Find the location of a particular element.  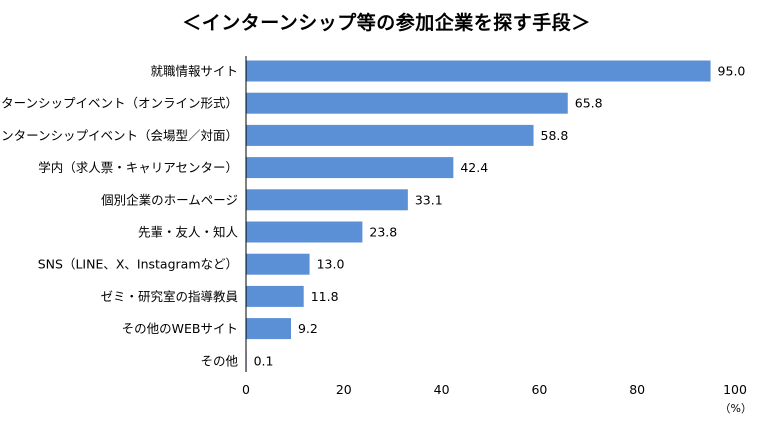

x-tick-label: 60 is located at coordinates (539, 389).